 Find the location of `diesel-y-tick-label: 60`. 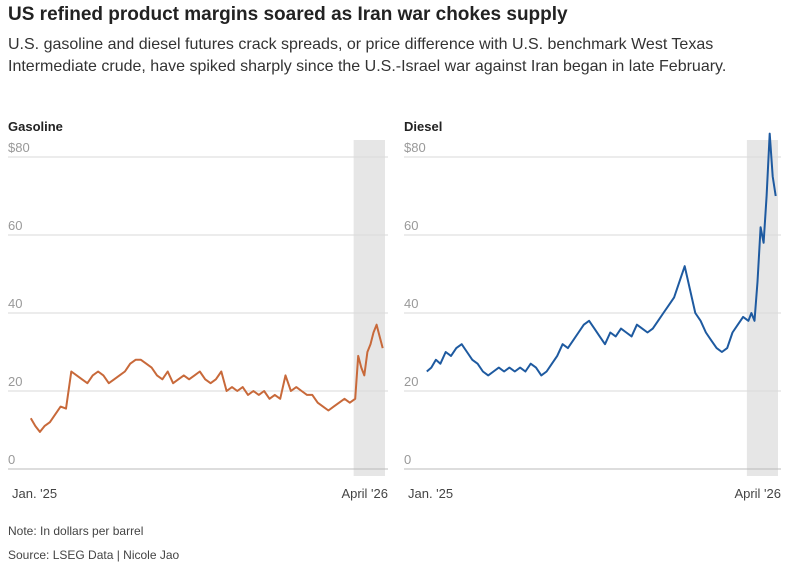

diesel-y-tick-label: 60 is located at coordinates (411, 225).